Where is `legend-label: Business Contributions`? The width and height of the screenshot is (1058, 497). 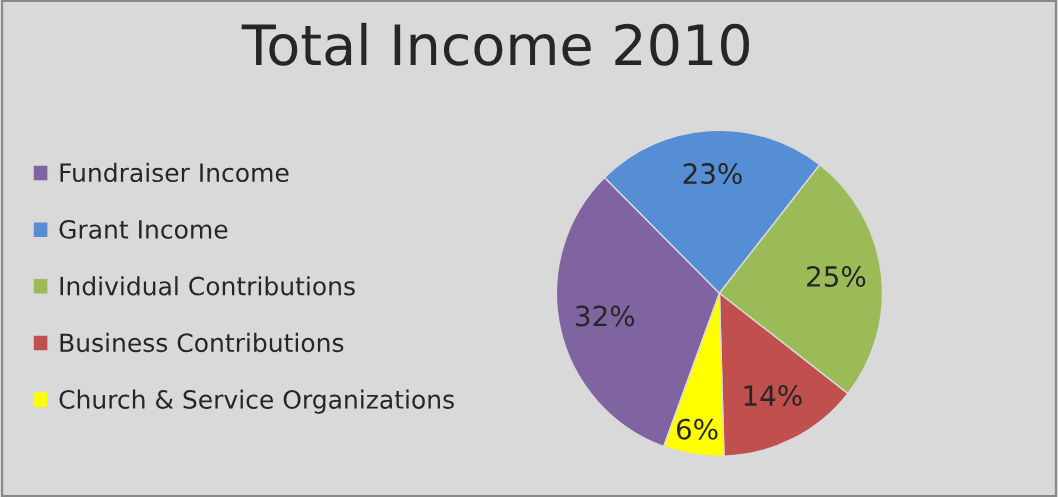
legend-label: Business Contributions is located at coordinates (202, 342).